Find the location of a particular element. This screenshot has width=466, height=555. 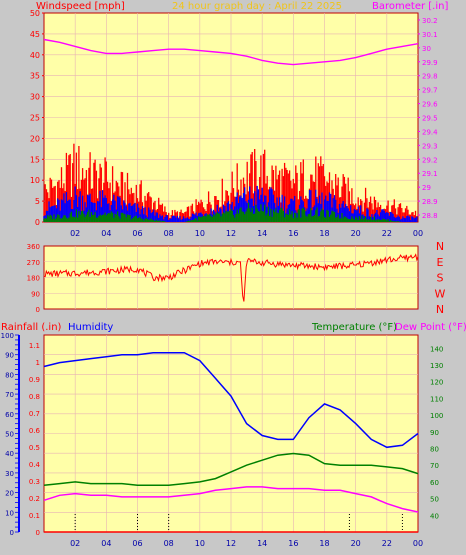

wind-x-tick-label: 02 is located at coordinates (75, 233).